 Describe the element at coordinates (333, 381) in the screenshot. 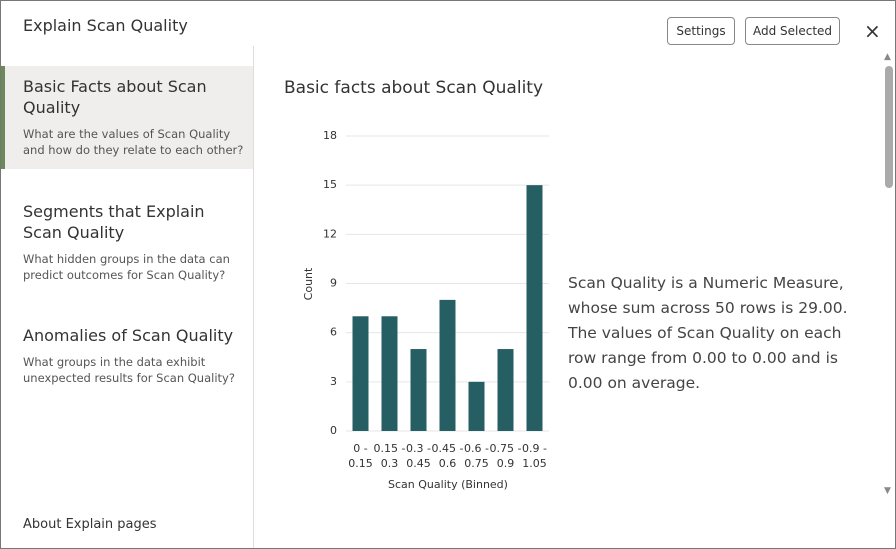

I see `y-tick-label: 3` at that location.